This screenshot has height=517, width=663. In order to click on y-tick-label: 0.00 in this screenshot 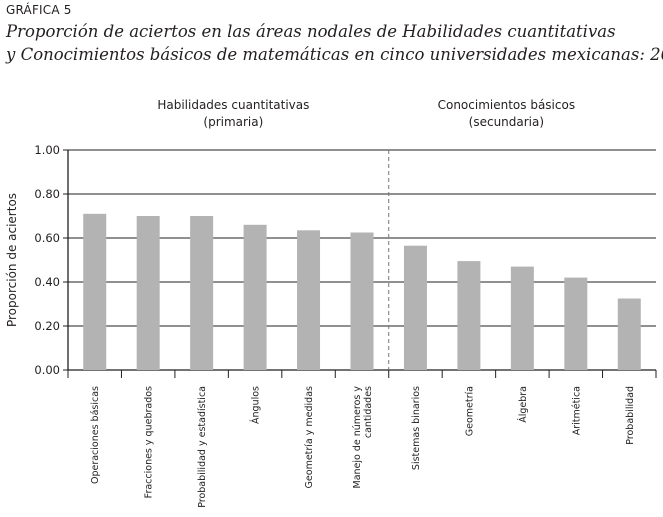, I will do `click(47, 370)`.